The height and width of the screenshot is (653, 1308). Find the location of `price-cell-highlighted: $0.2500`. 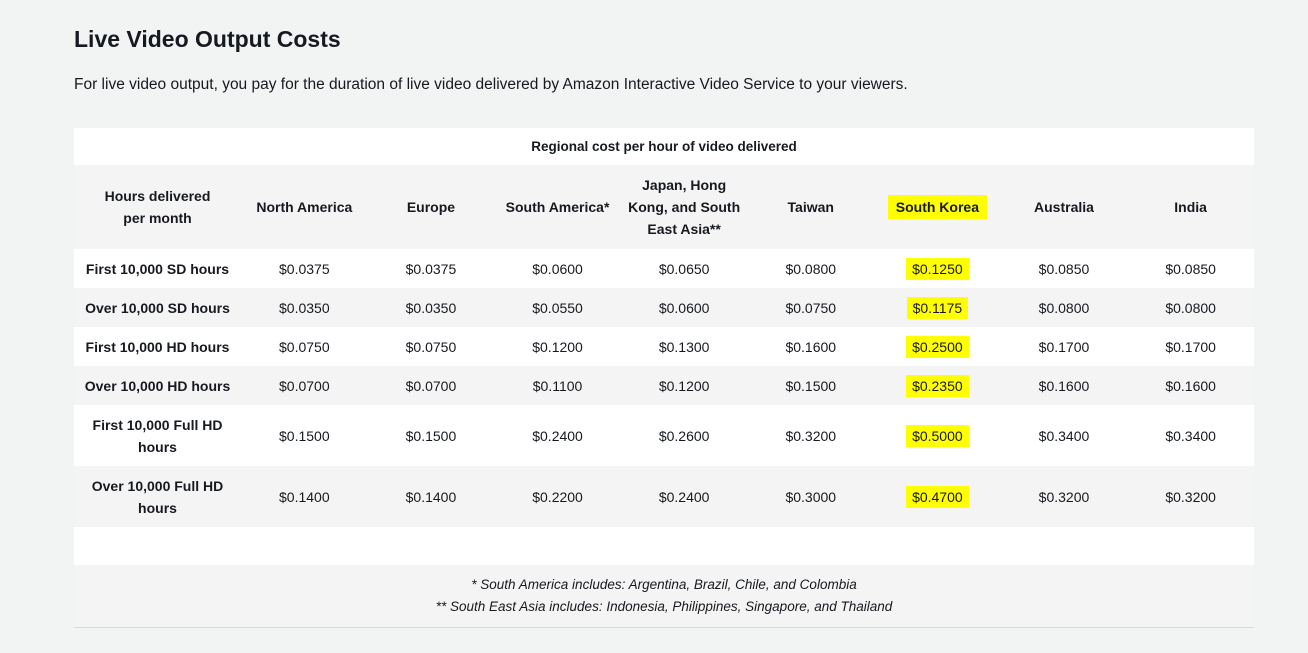

price-cell-highlighted: $0.2500 is located at coordinates (937, 346).